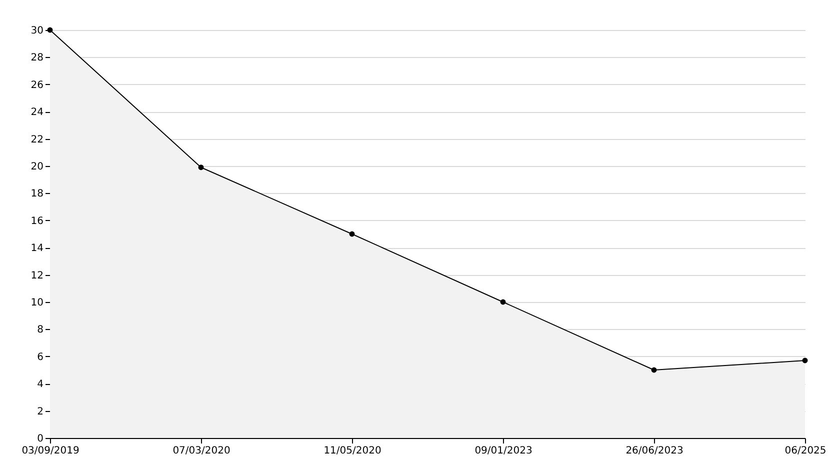  Describe the element at coordinates (503, 451) in the screenshot. I see `x-tick-label: 09/01/2023` at that location.